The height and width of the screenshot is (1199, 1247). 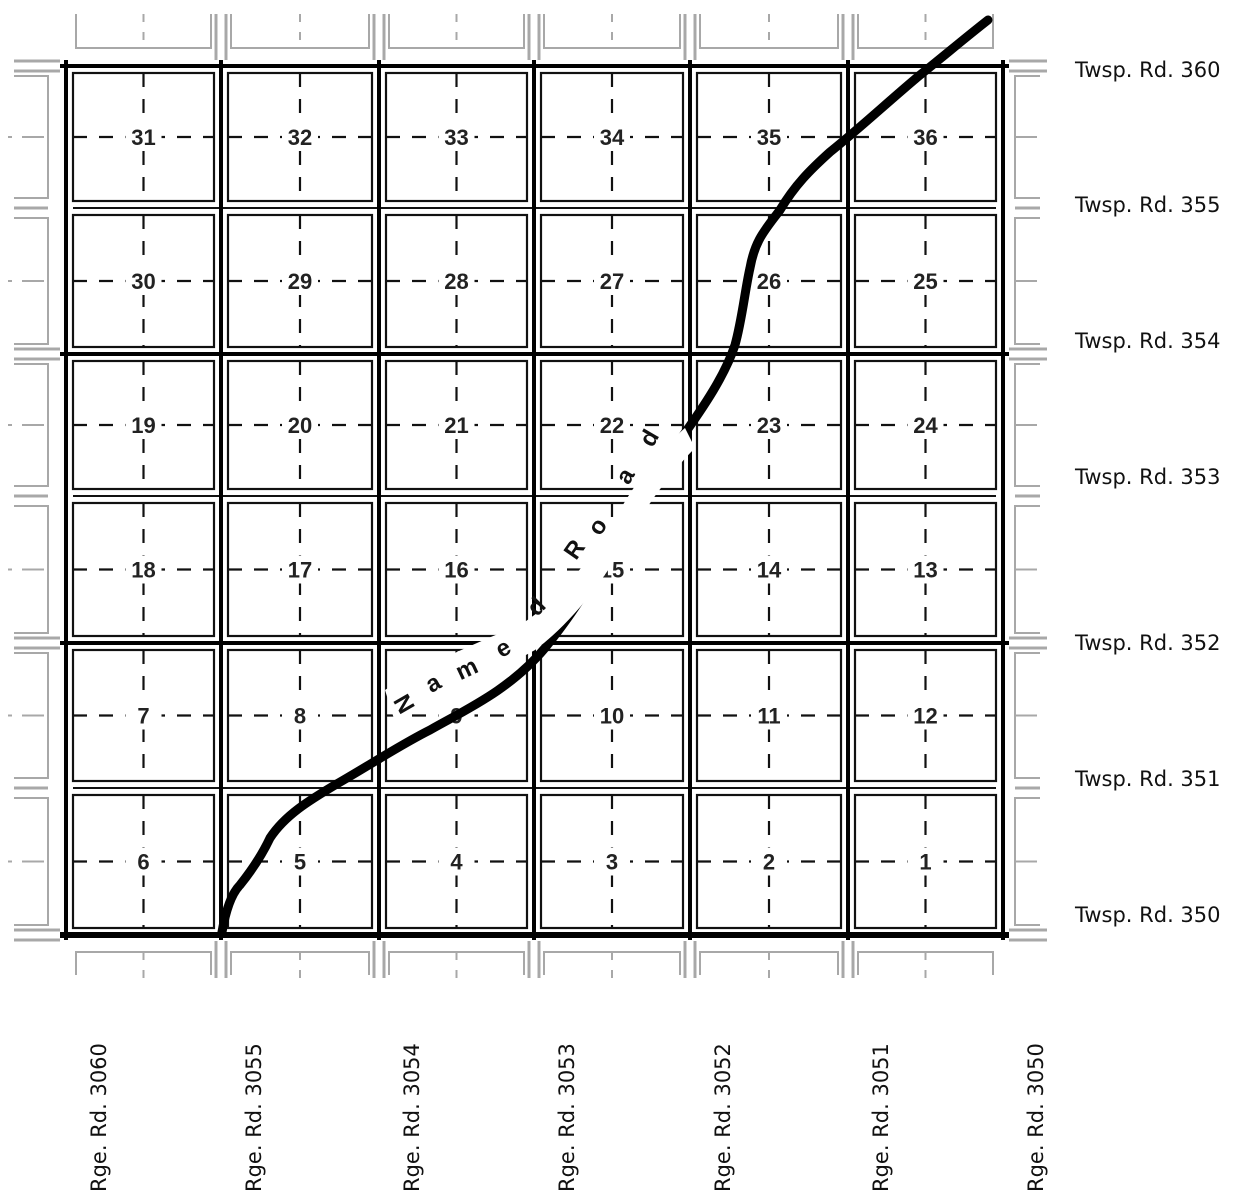 I want to click on range-road-label: Rge. Rd. 3052, so click(x=723, y=1117).